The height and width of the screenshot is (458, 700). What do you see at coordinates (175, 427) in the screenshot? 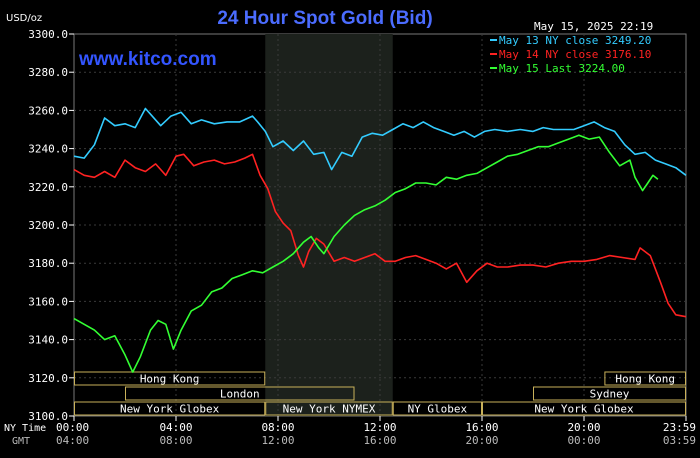
I see `x-tick-label-ny: 04:00` at bounding box center [175, 427].